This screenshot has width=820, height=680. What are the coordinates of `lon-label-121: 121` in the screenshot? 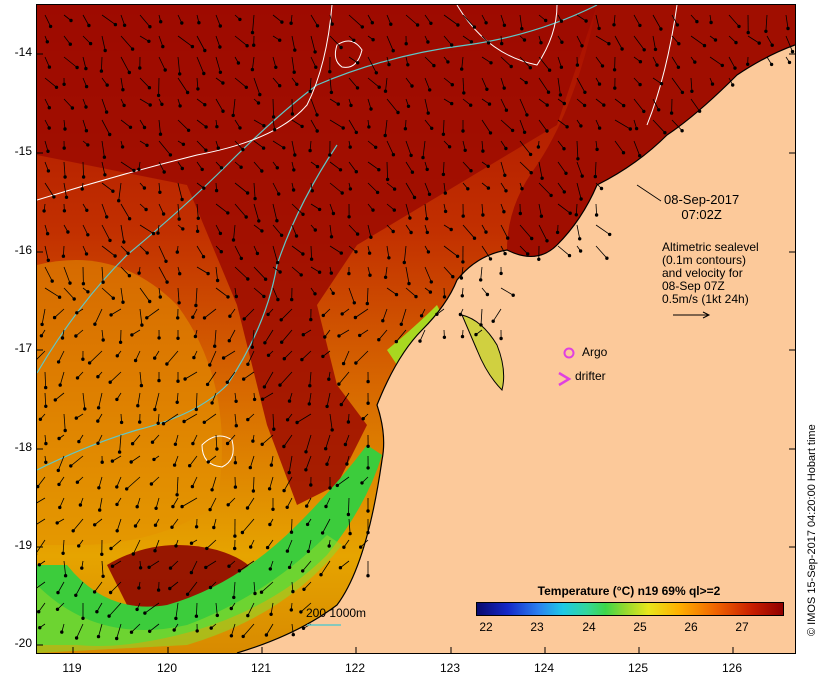 It's located at (261, 668).